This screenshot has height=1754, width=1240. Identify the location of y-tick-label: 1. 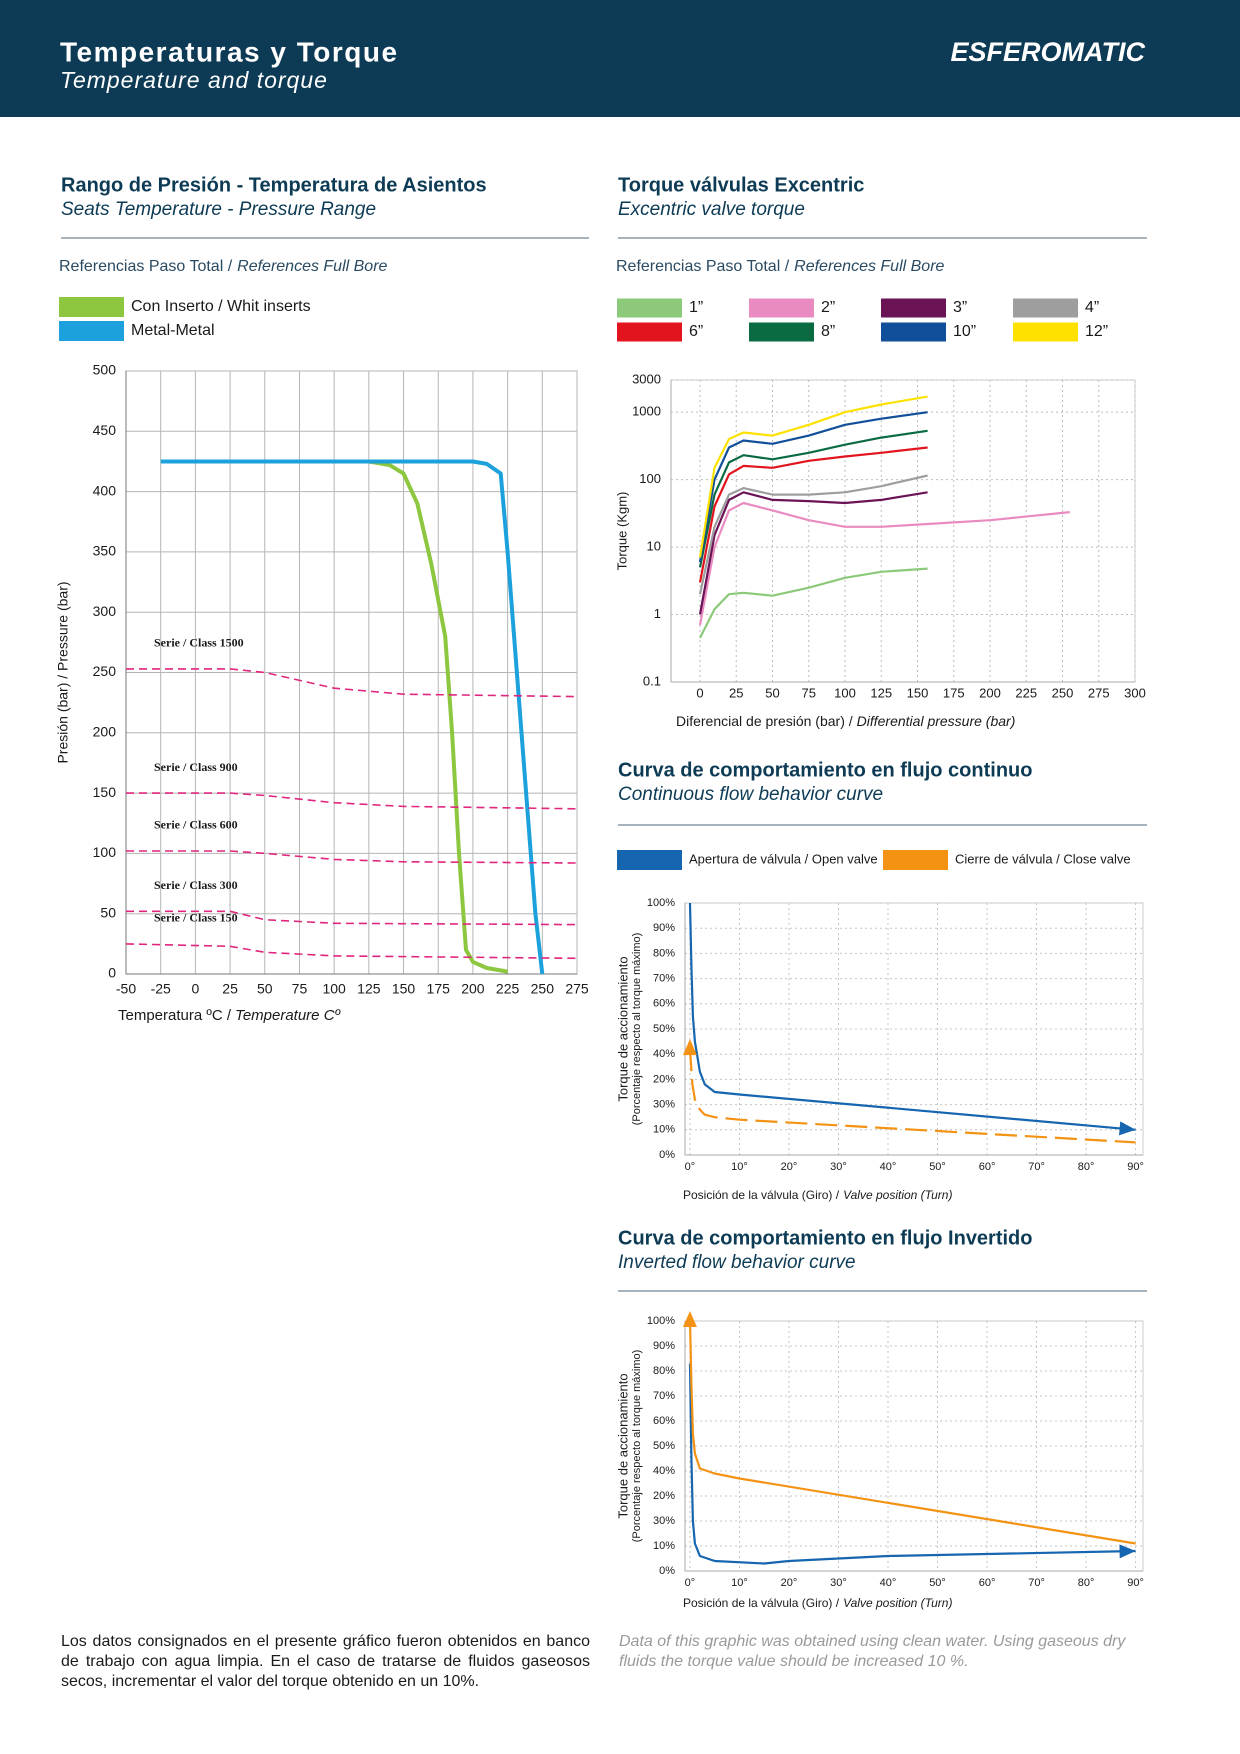
(657, 613).